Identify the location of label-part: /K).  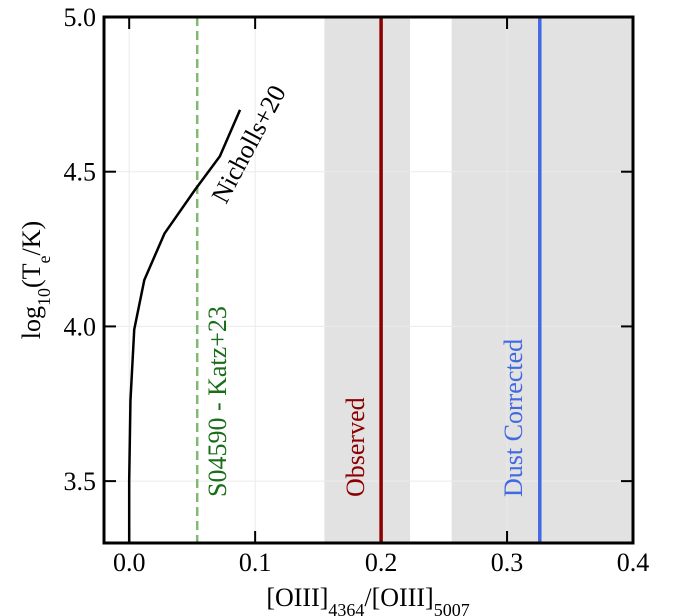
(31, 238).